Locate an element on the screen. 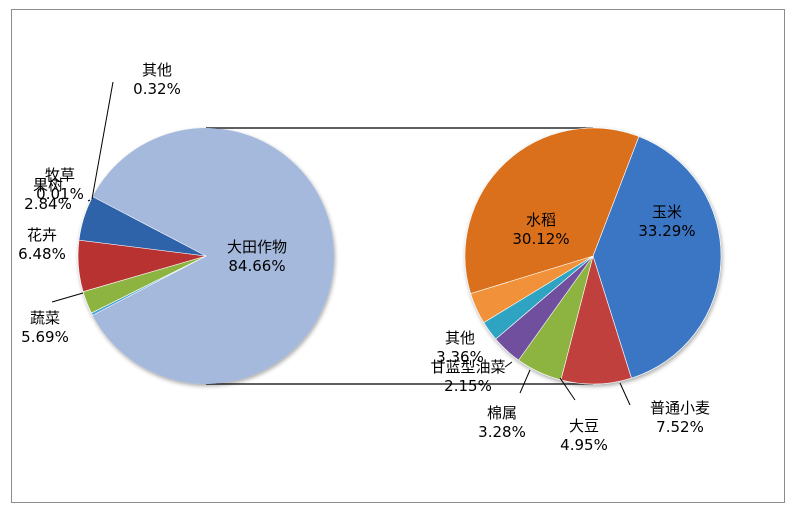 The width and height of the screenshot is (798, 519). pie1-label-0: 大田作物 84.66% is located at coordinates (257, 256).